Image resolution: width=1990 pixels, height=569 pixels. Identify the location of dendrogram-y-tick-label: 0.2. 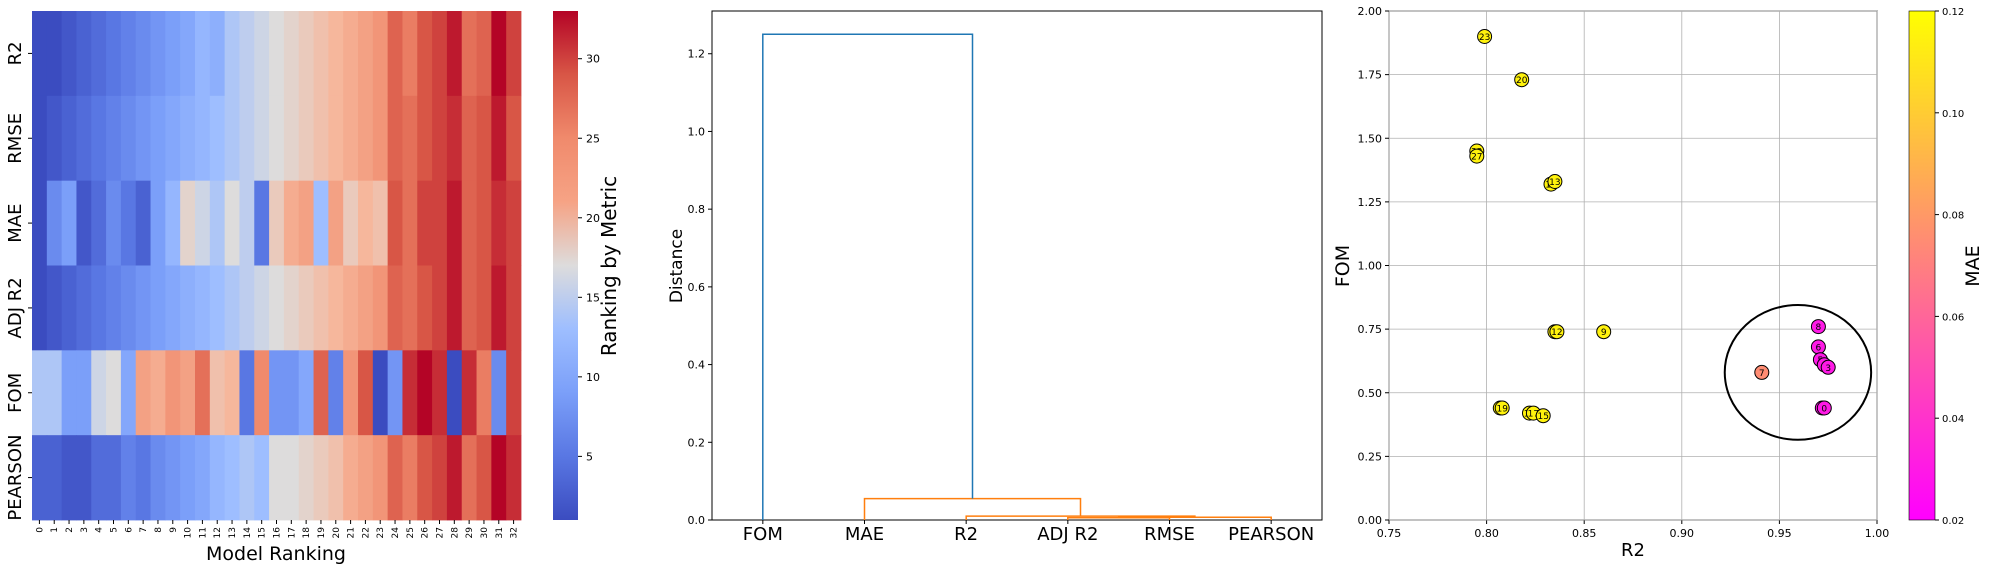
(697, 442).